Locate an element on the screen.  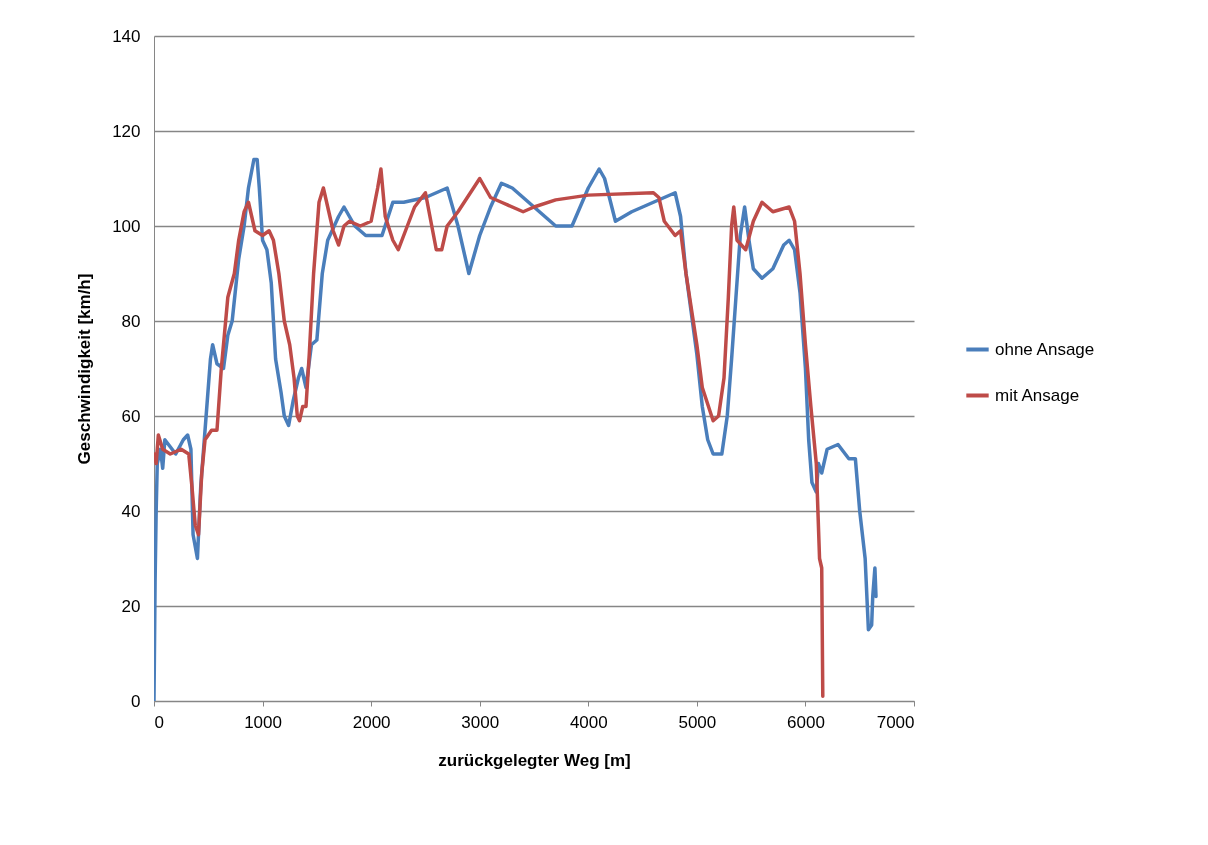
y-tick-label: 20 is located at coordinates (131, 606).